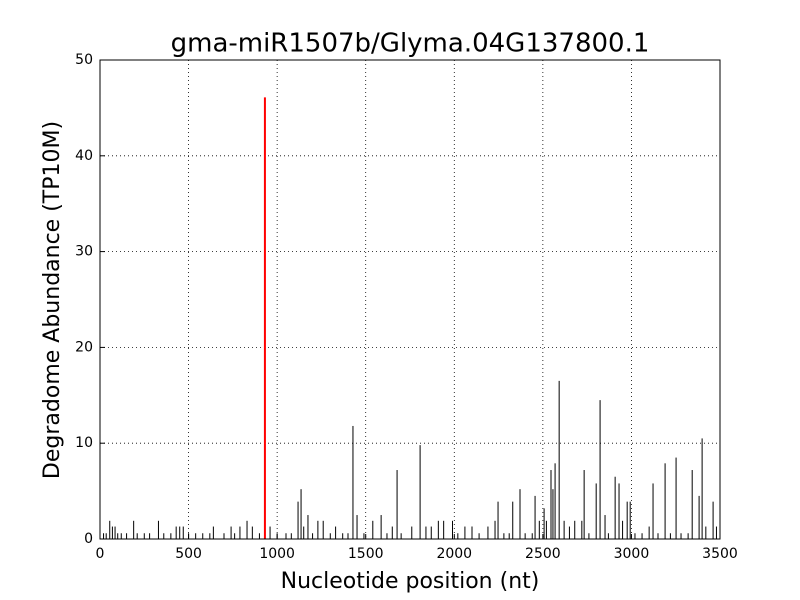 The image size is (800, 600). Describe the element at coordinates (632, 554) in the screenshot. I see `x-tick-label: 3000` at that location.